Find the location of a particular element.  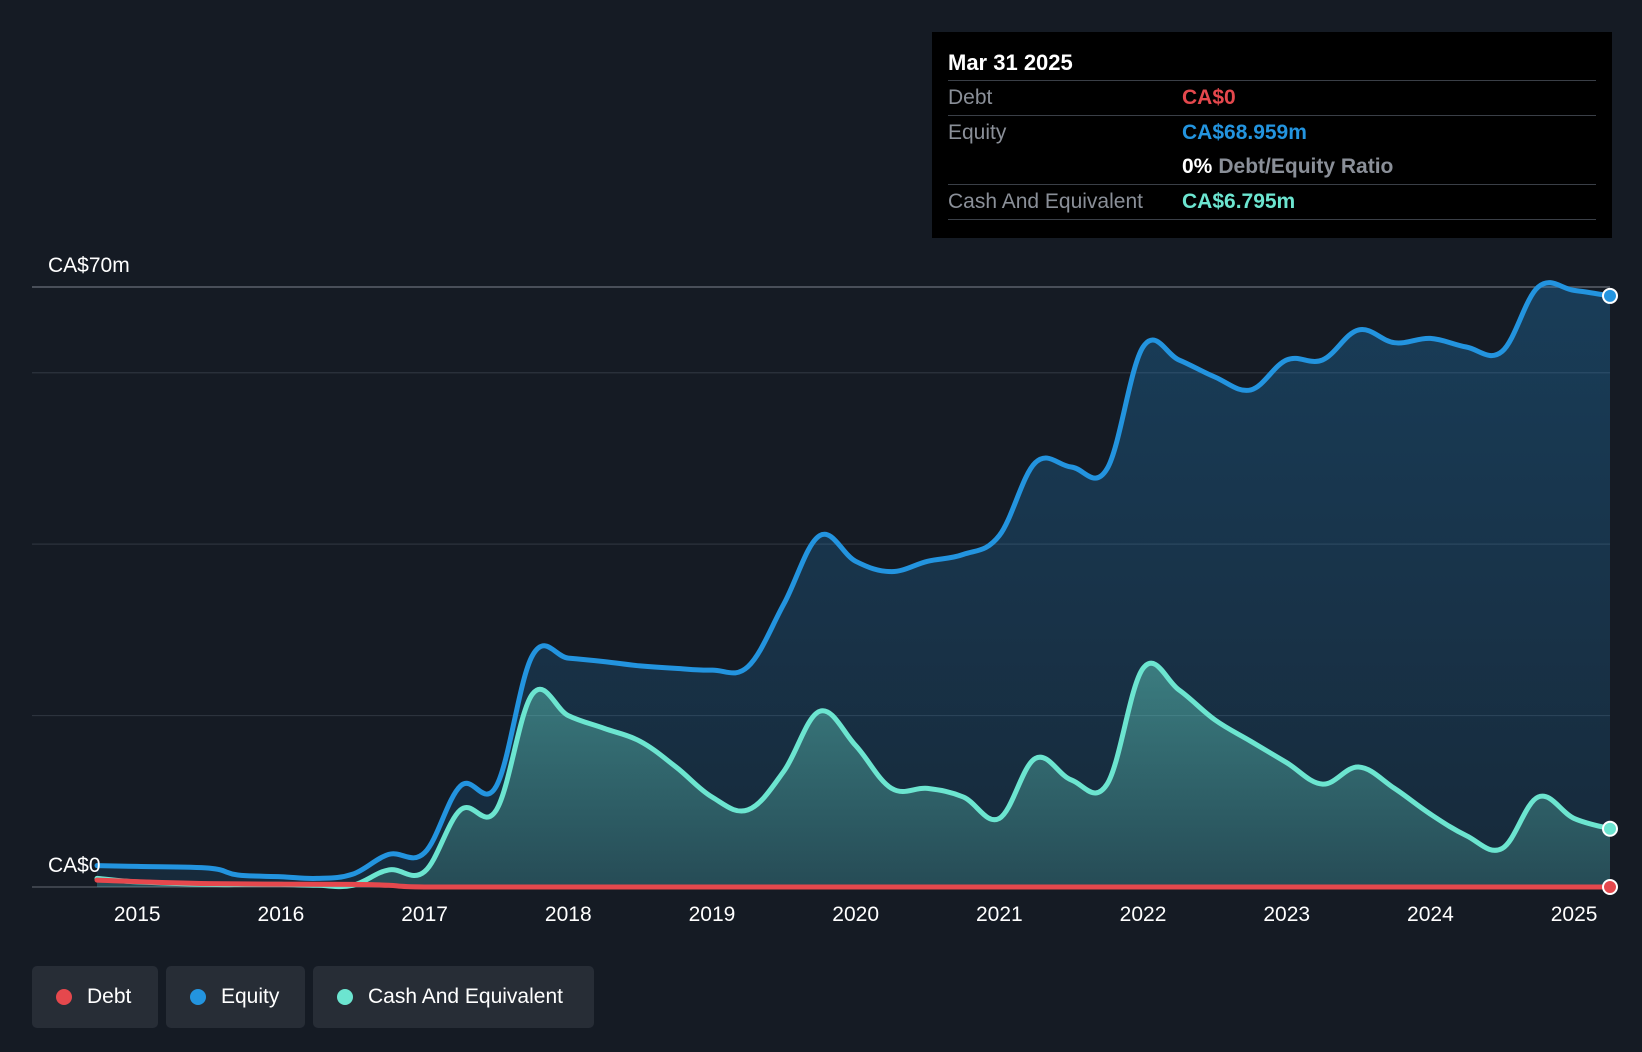

tooltip-ratio-value: 0% is located at coordinates (1197, 166).